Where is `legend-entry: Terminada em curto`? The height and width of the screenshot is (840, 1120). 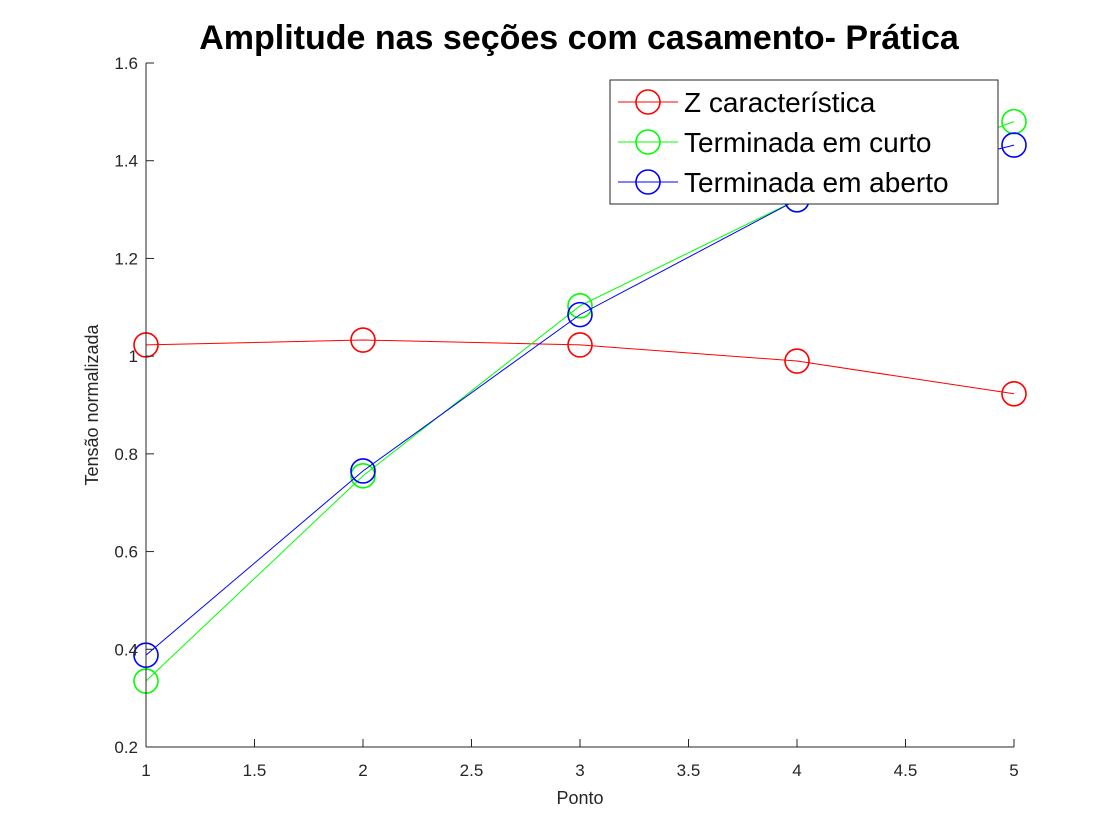 legend-entry: Terminada em curto is located at coordinates (774, 142).